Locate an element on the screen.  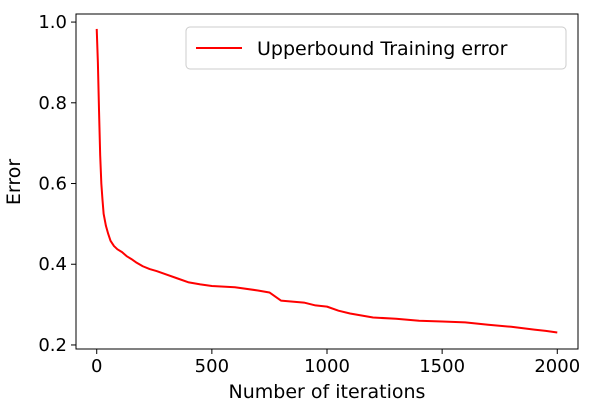
legend-box is located at coordinates (376, 48).